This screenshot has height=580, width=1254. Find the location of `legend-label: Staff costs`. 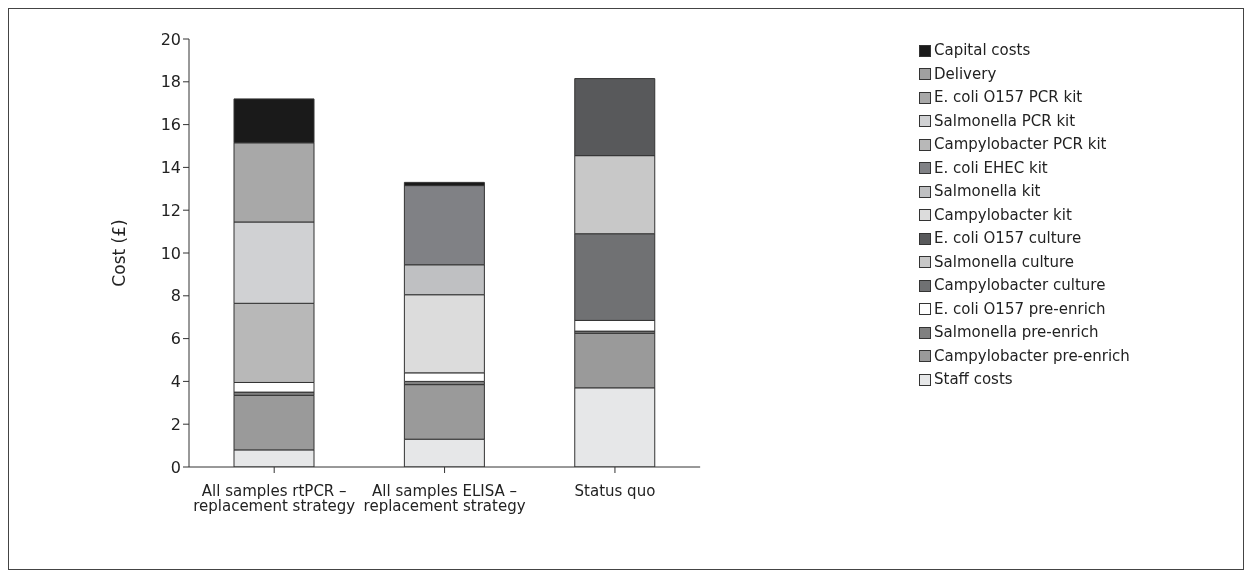

legend-label: Staff costs is located at coordinates (973, 379).